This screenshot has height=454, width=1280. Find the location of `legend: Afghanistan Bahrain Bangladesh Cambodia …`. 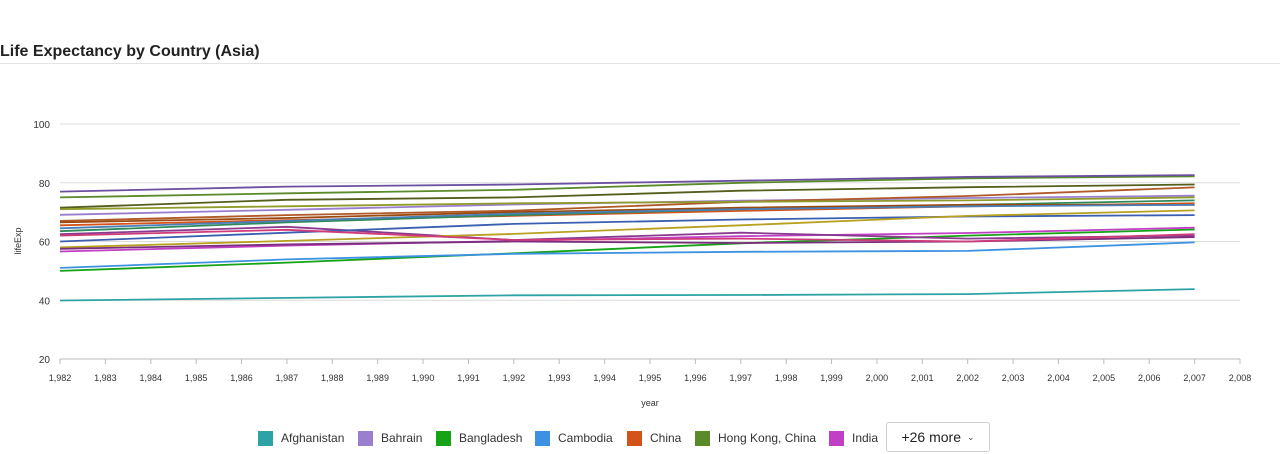

legend: Afghanistan Bahrain Bangladesh Cambodia … is located at coordinates (640, 438).